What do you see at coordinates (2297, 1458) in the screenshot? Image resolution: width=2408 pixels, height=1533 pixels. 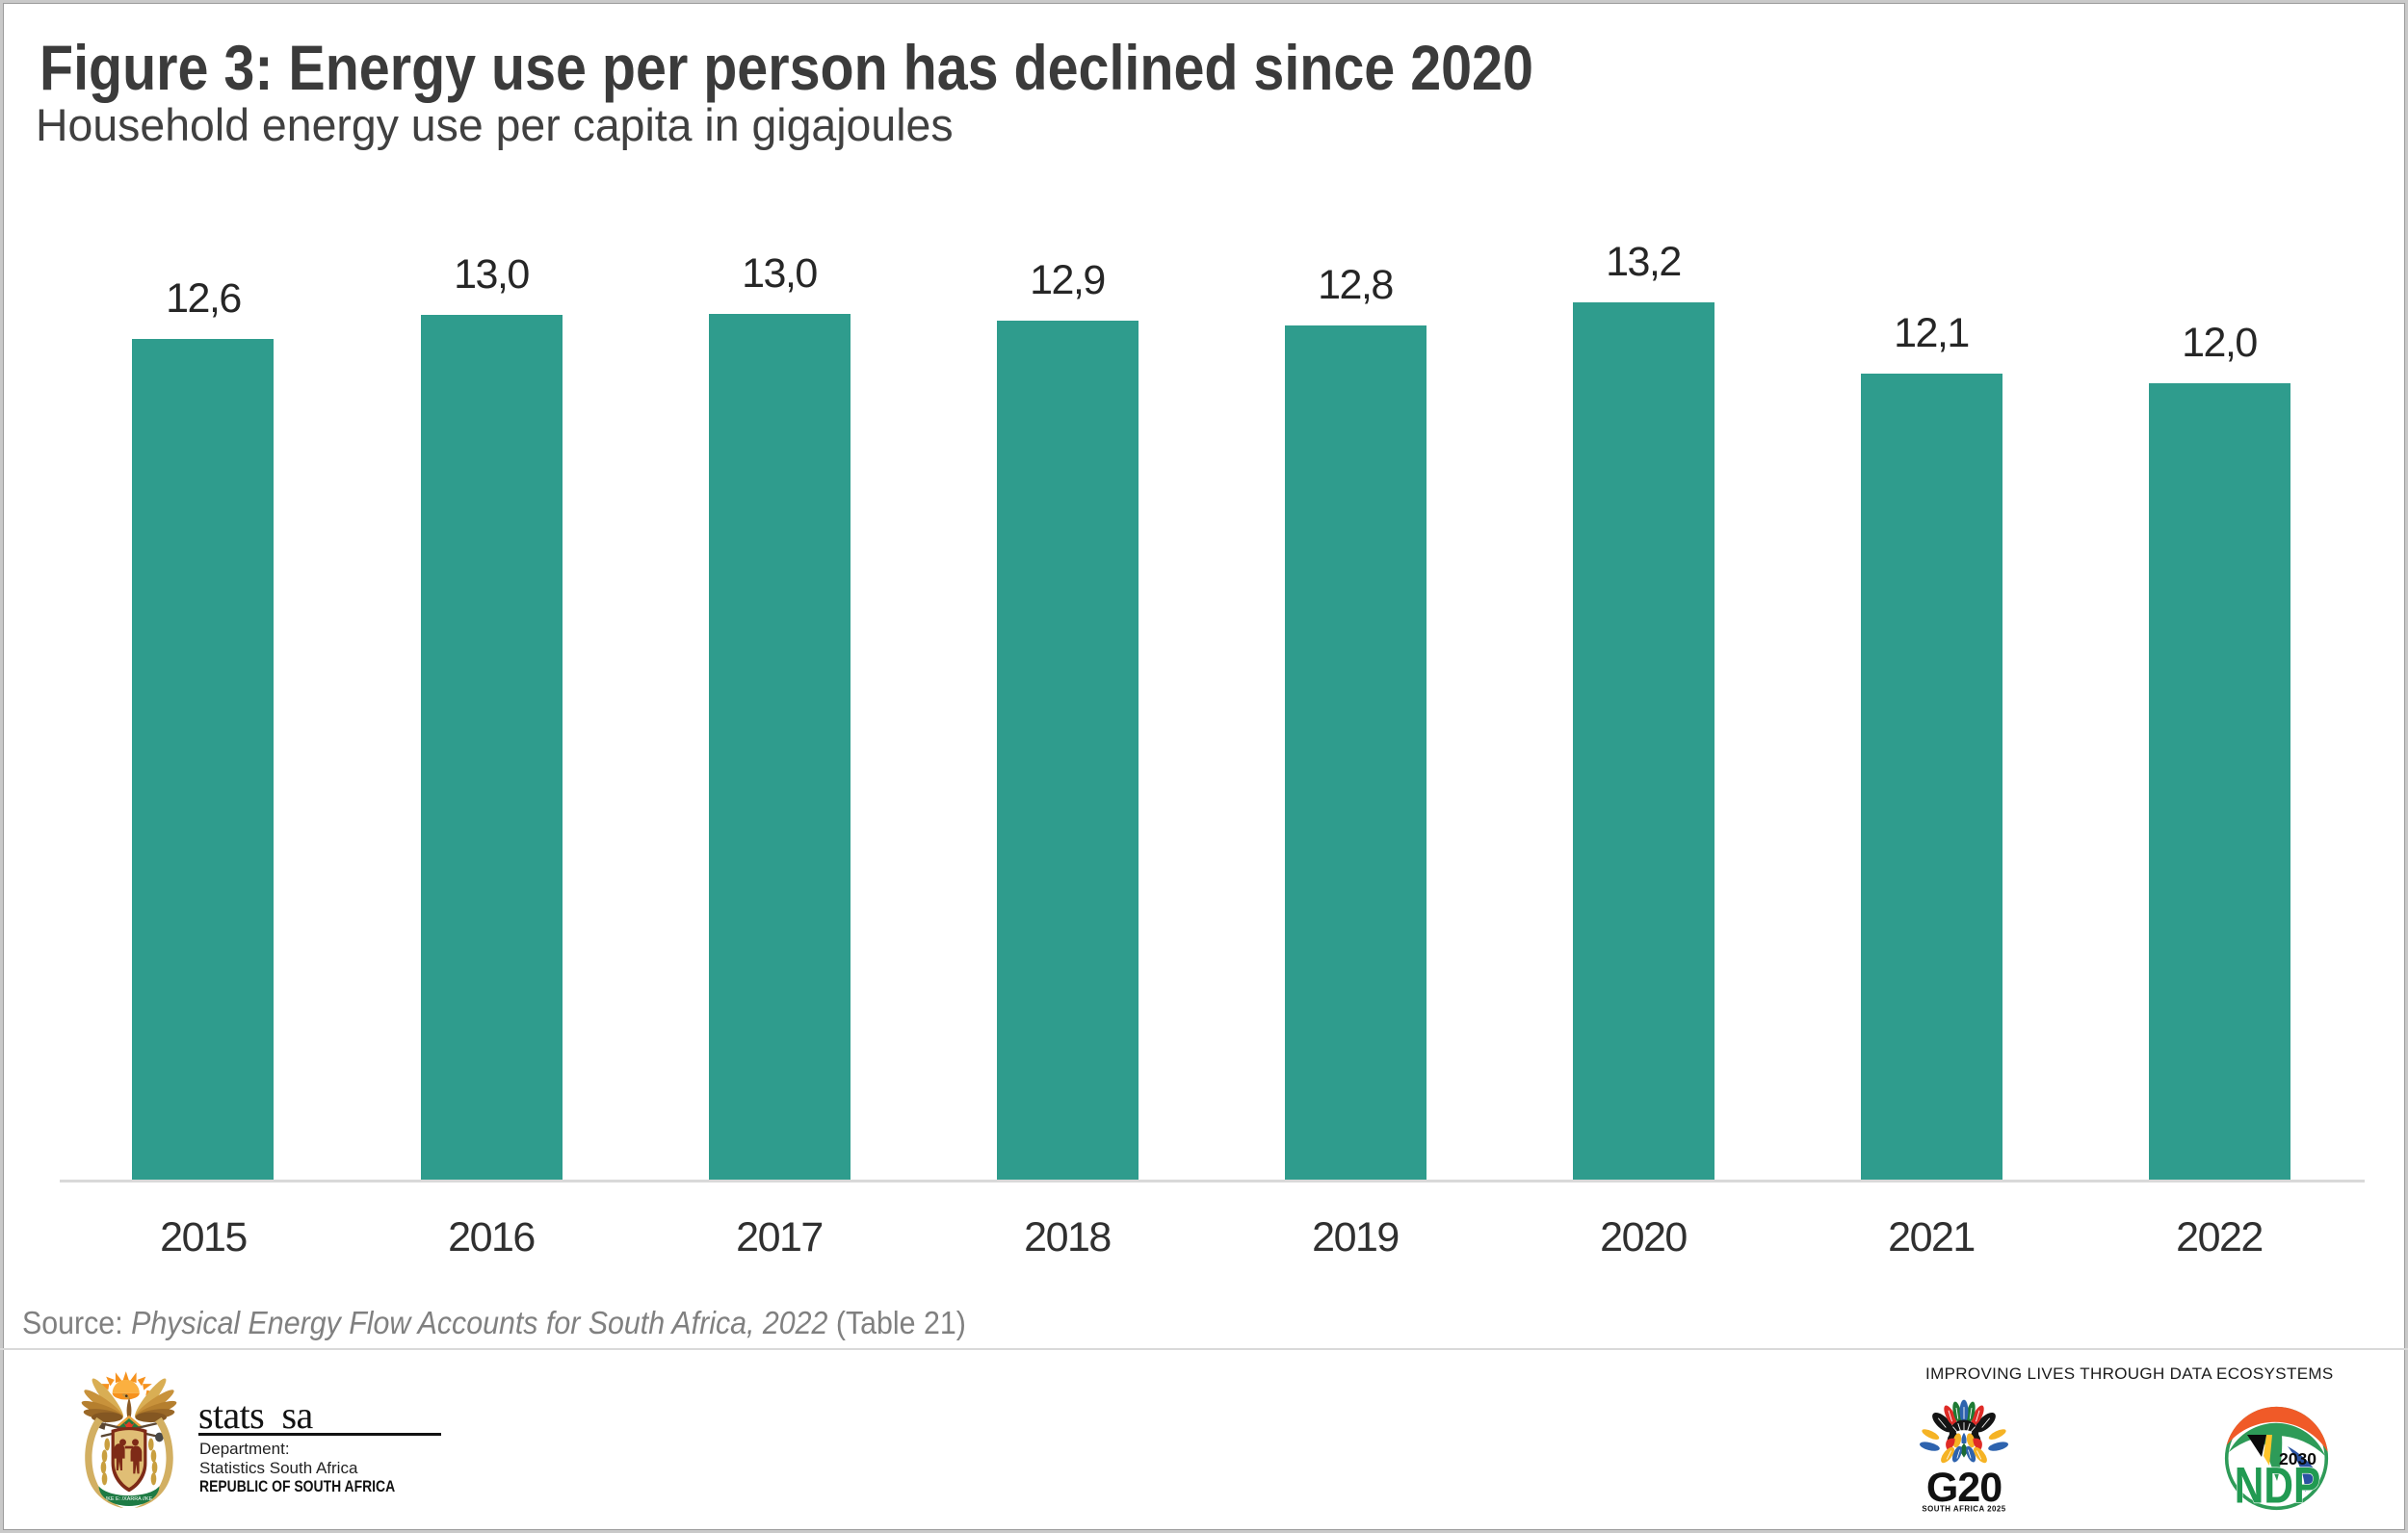 I see `svg-text: 2030` at bounding box center [2297, 1458].